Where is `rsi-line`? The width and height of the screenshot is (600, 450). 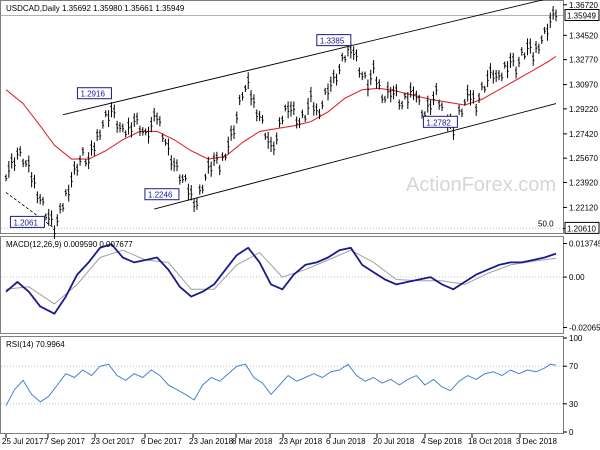
rsi-line is located at coordinates (281, 384).